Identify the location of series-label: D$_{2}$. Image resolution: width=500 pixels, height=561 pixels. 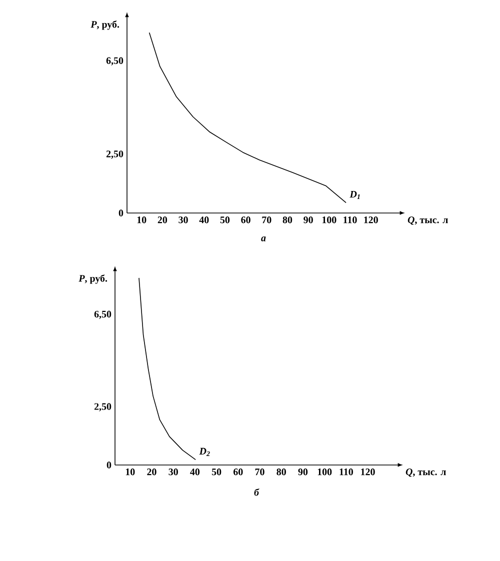
(204, 452).